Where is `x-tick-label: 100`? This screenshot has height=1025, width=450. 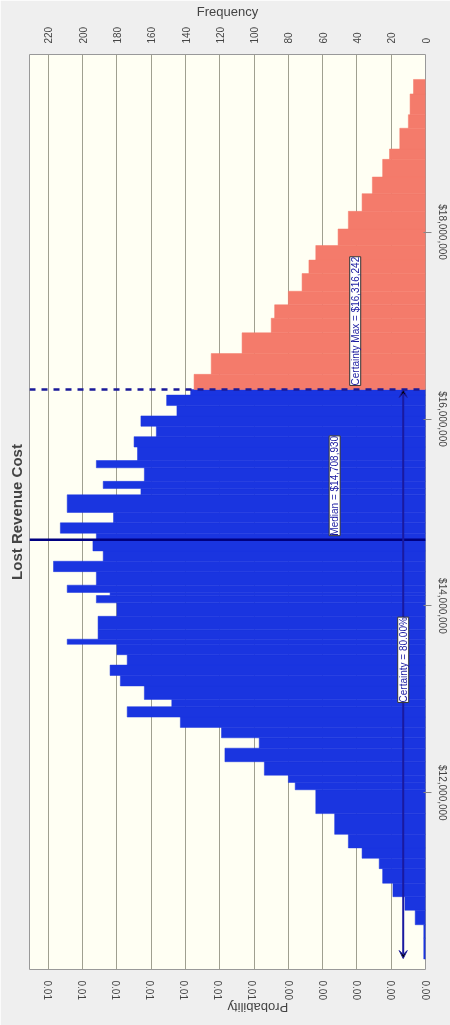
x-tick-label: 100 is located at coordinates (255, 35).